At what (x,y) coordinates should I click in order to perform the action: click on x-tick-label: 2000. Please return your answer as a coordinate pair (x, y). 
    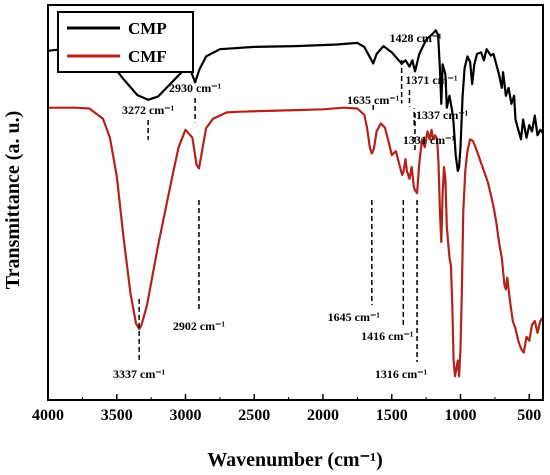
    Looking at the image, I should click on (323, 415).